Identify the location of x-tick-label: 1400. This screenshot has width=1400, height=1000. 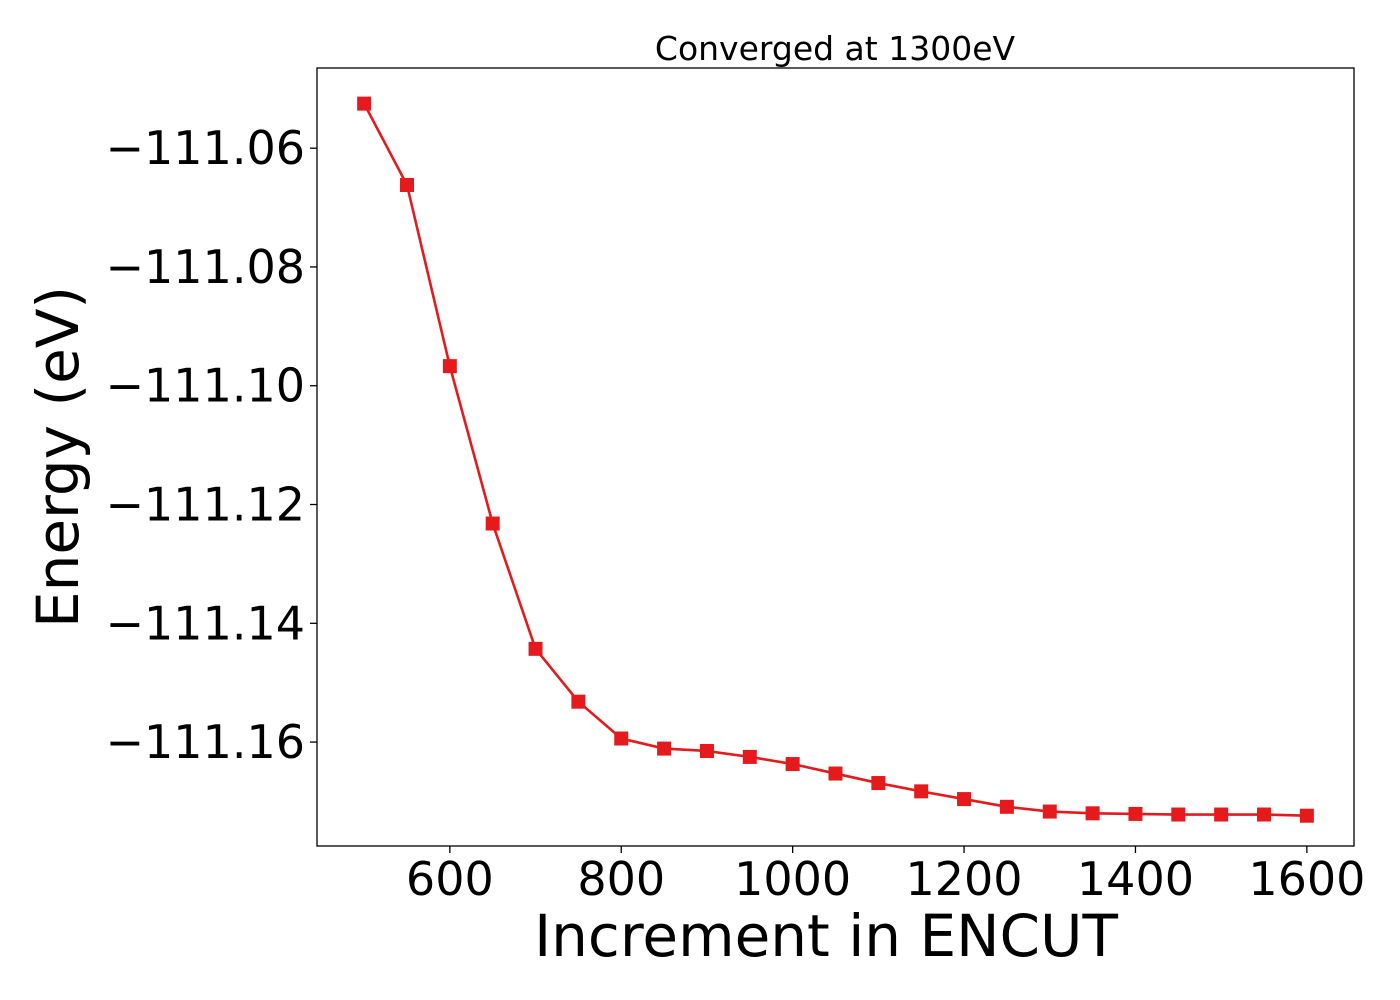
(1135, 879).